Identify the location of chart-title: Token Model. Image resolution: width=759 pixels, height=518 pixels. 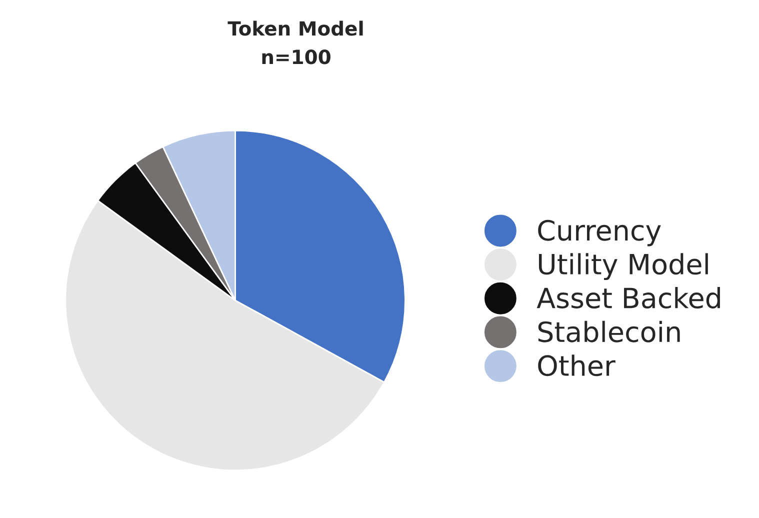
(295, 28).